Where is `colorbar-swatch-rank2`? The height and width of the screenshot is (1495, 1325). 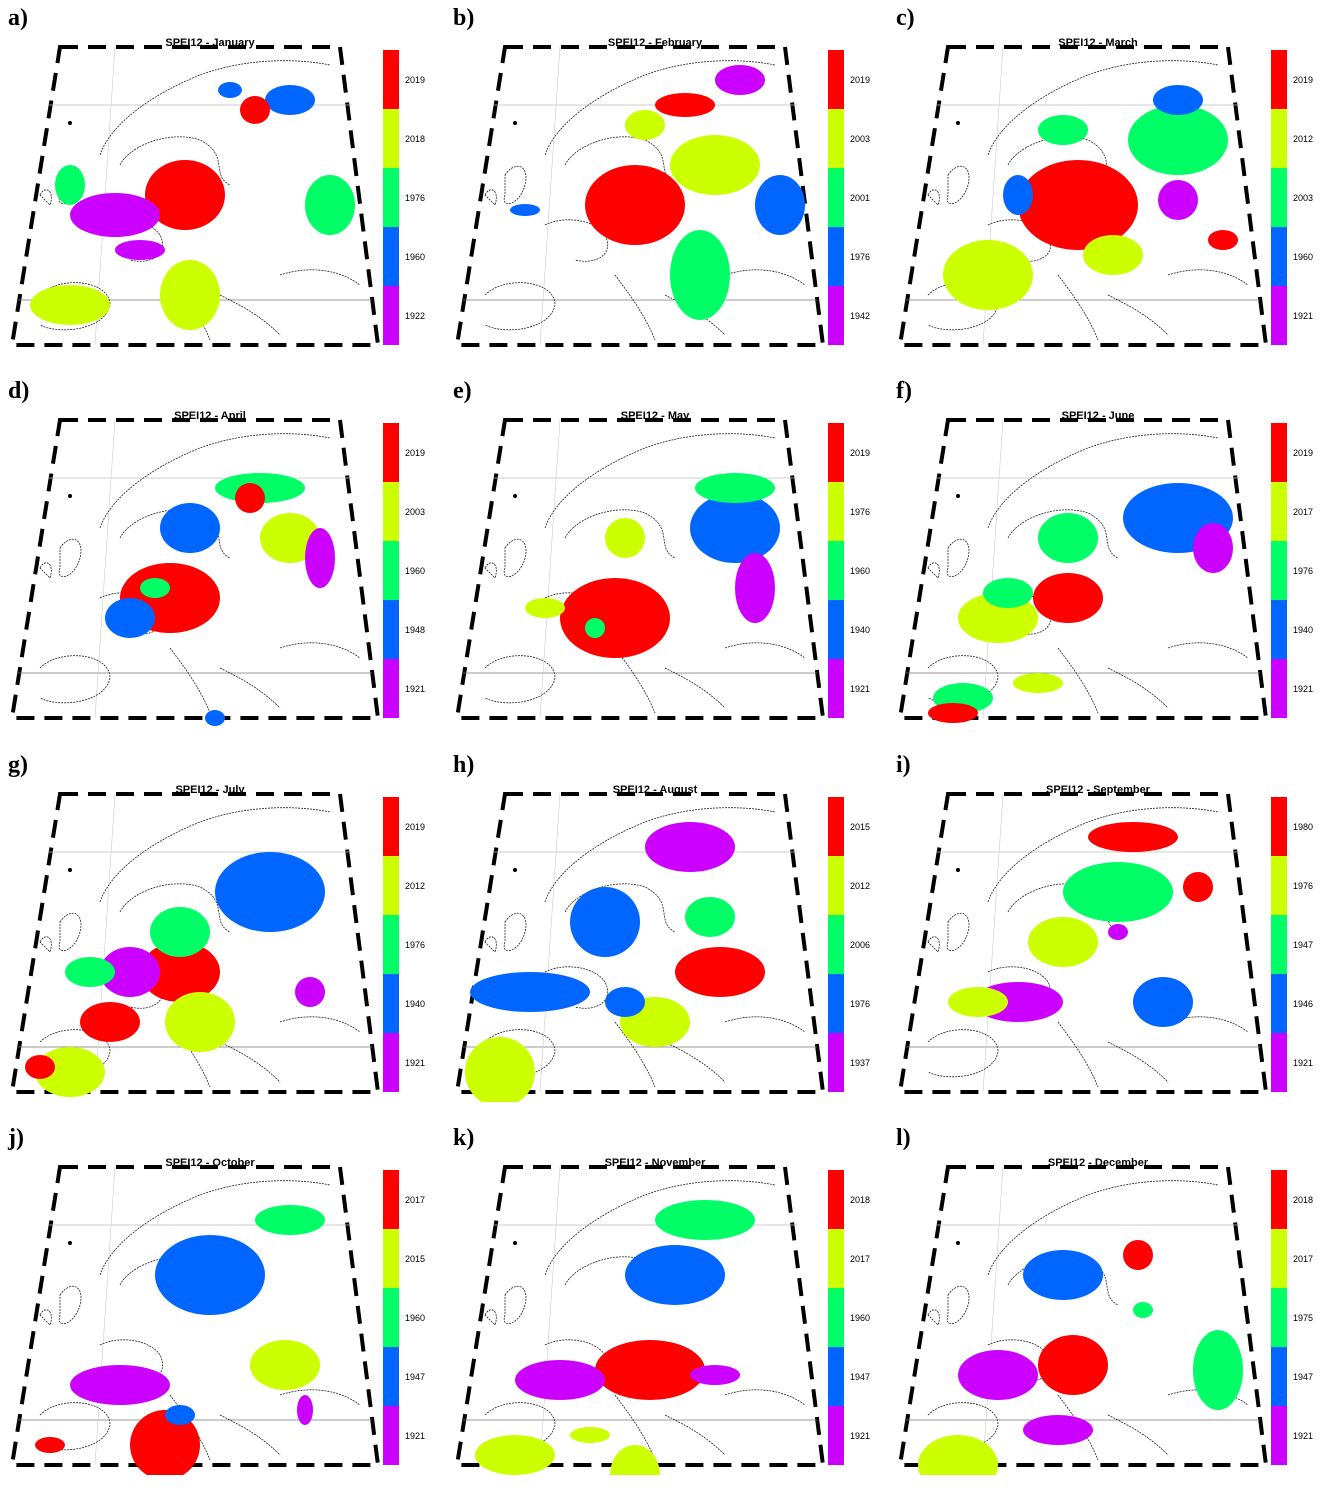
colorbar-swatch-rank2 is located at coordinates (836, 1258).